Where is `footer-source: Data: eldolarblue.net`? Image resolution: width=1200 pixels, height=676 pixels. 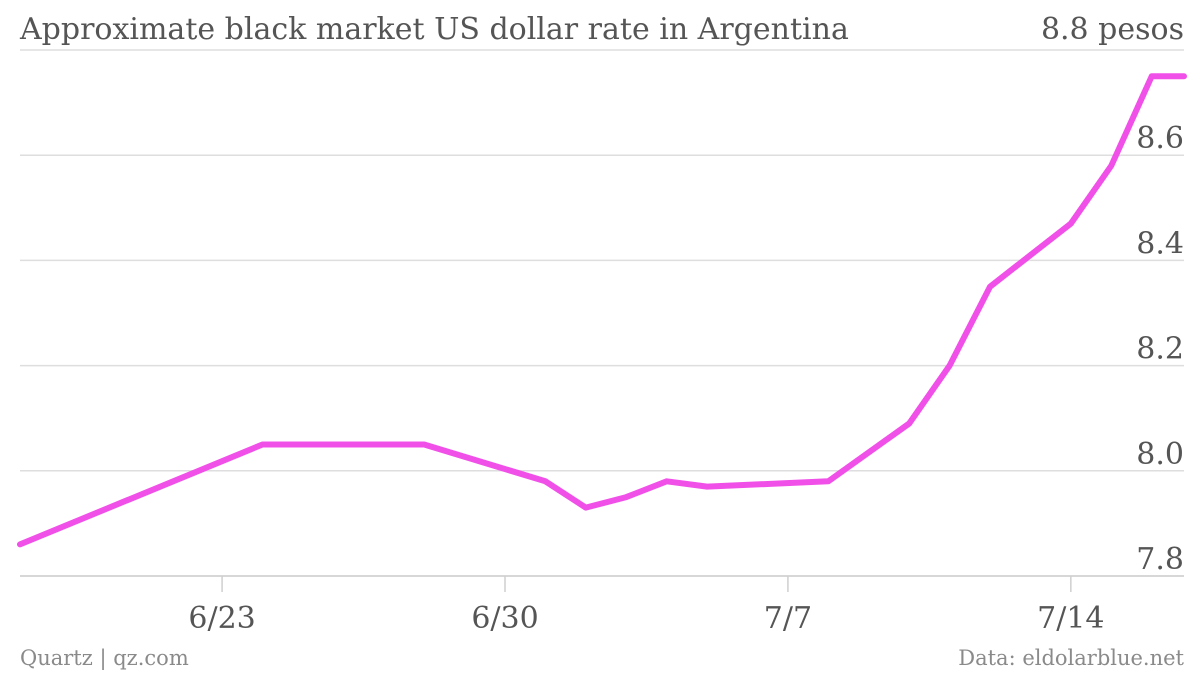
footer-source: Data: eldolarblue.net is located at coordinates (1071, 658).